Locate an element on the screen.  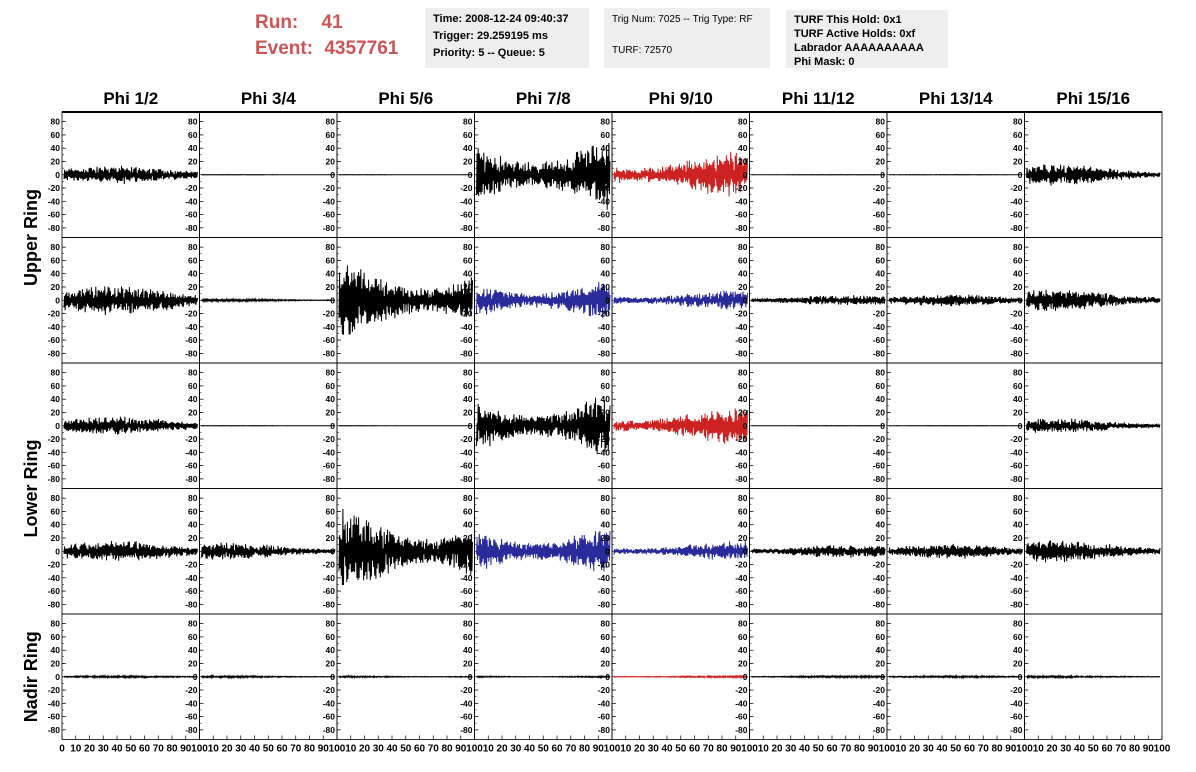
x-tick-label: 40 is located at coordinates (392, 749).